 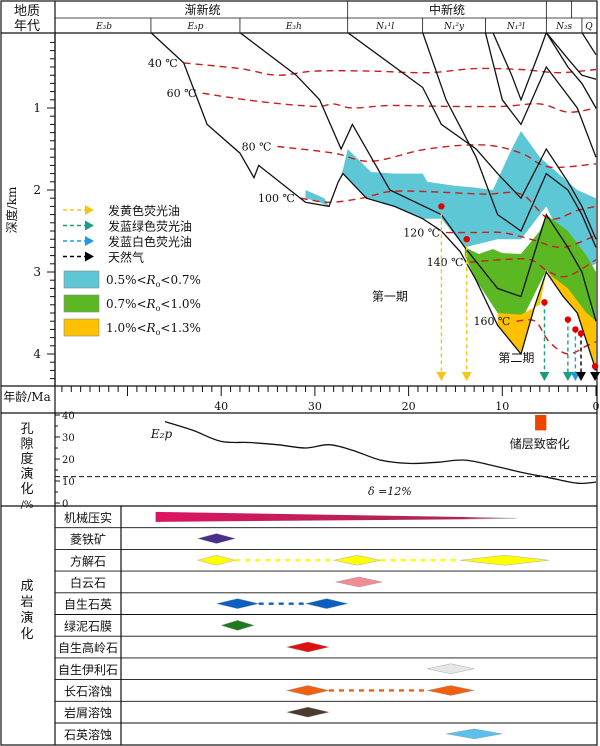 What do you see at coordinates (88, 670) in the screenshot?
I see `diagenesis-row-label: 自生伊利石` at bounding box center [88, 670].